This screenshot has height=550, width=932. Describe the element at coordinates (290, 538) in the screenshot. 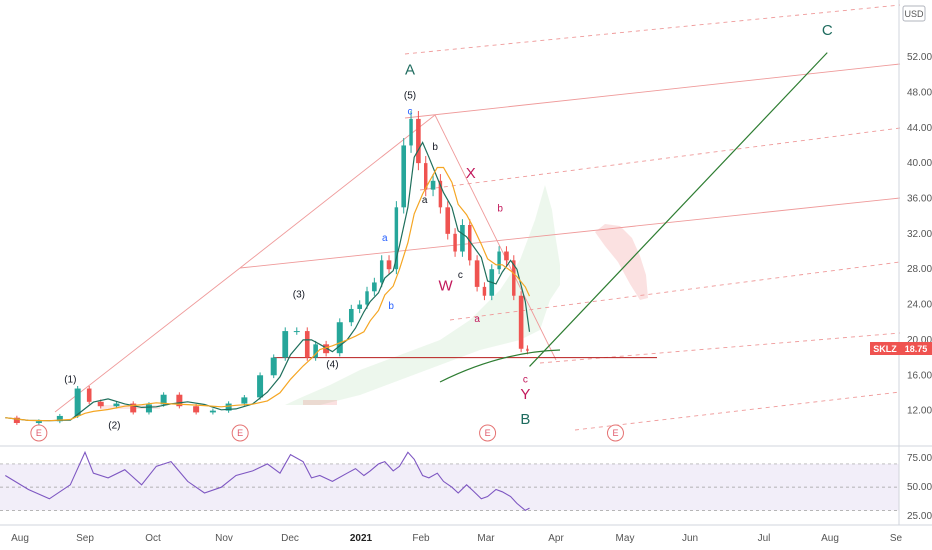

I see `x-tick-label: Dec` at that location.